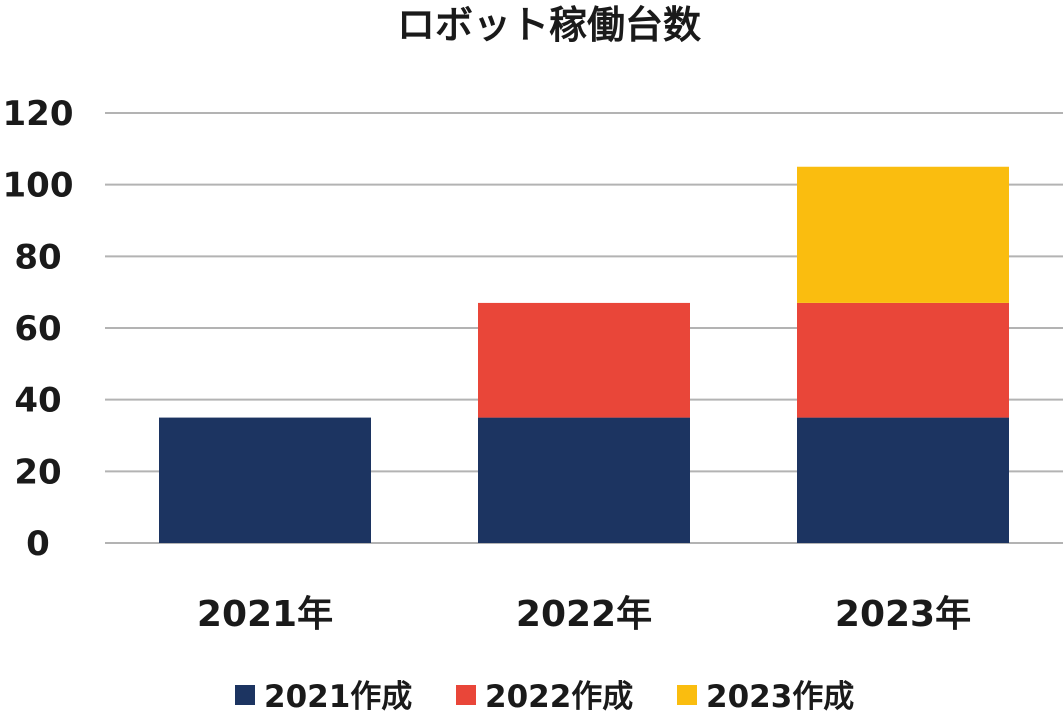  What do you see at coordinates (559, 697) in the screenshot?
I see `legend-label-1: 2022作成` at bounding box center [559, 697].